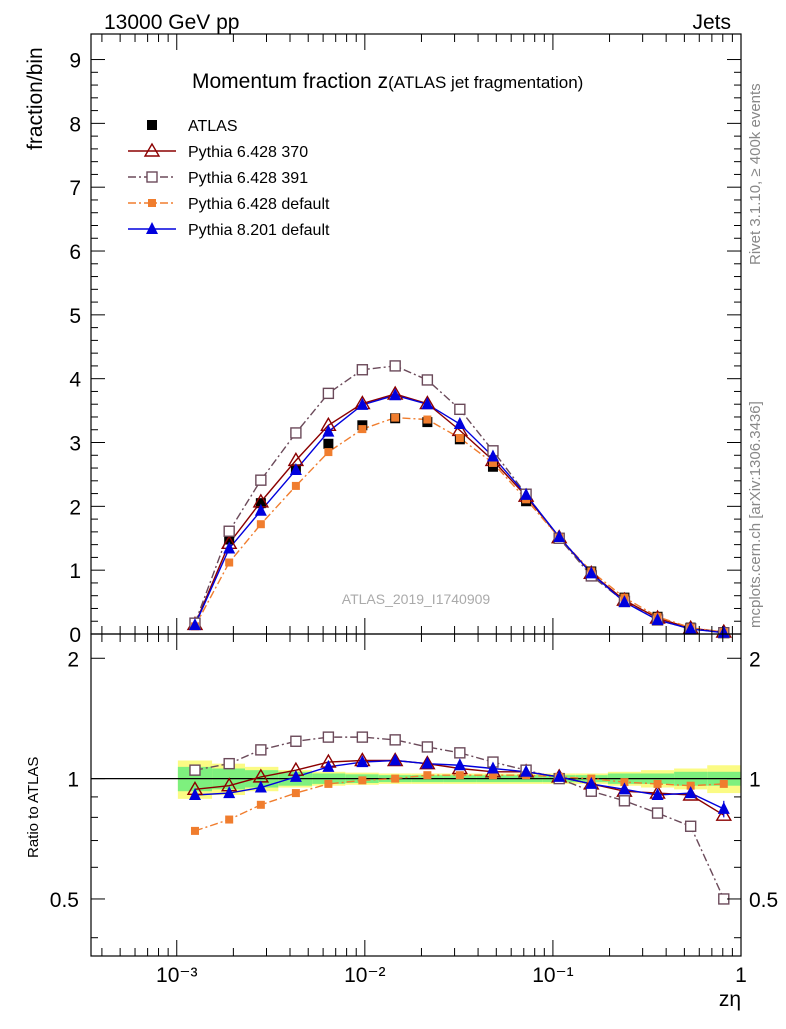  I want to click on ratio-axis-label: Ratio to ATLAS, so click(33, 807).